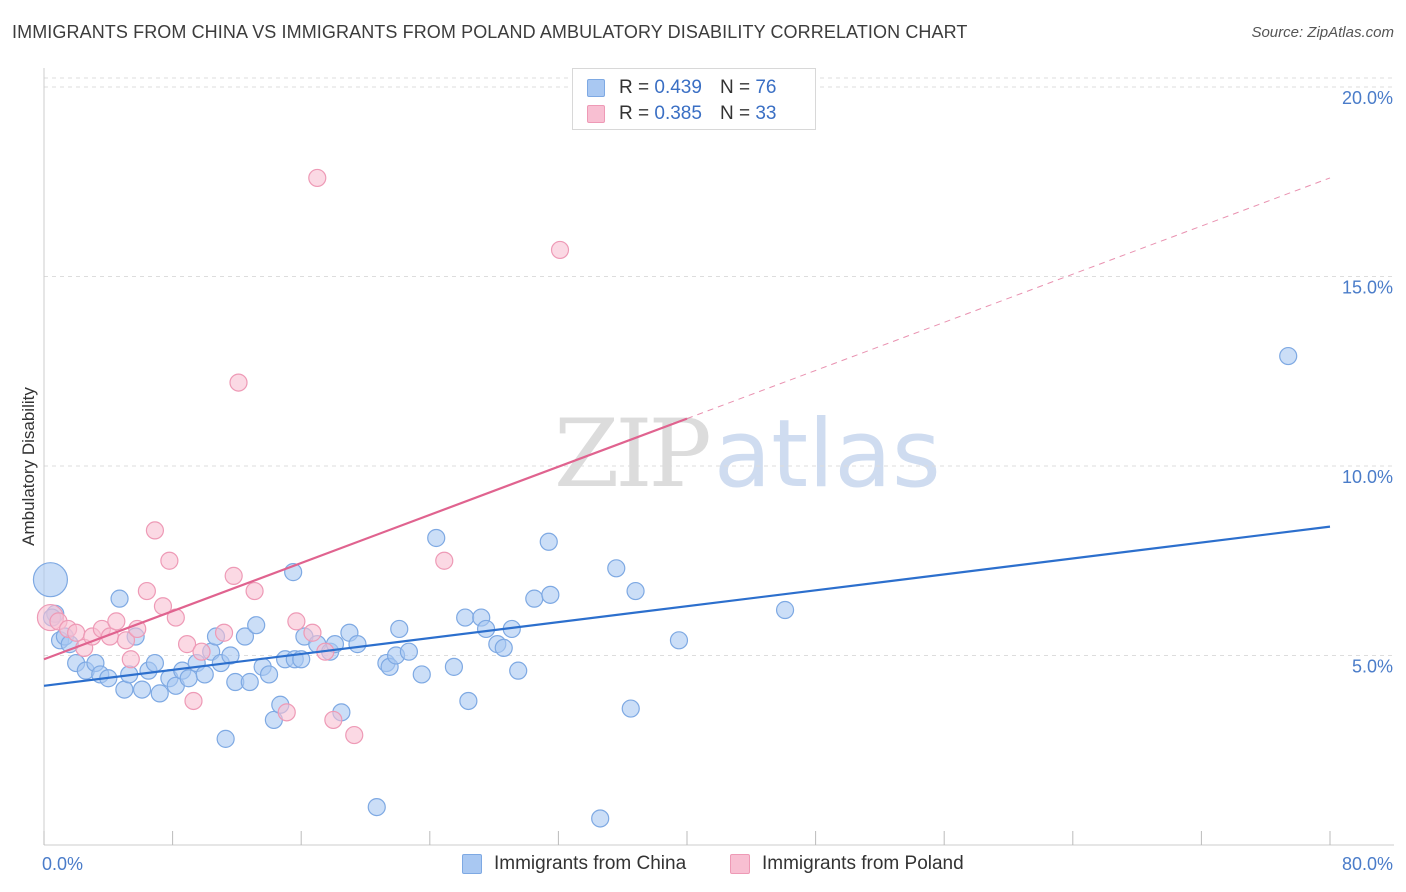 The image size is (1406, 892). What do you see at coordinates (678, 113) in the screenshot?
I see `legend-r-value-poland: 0.385` at bounding box center [678, 113].